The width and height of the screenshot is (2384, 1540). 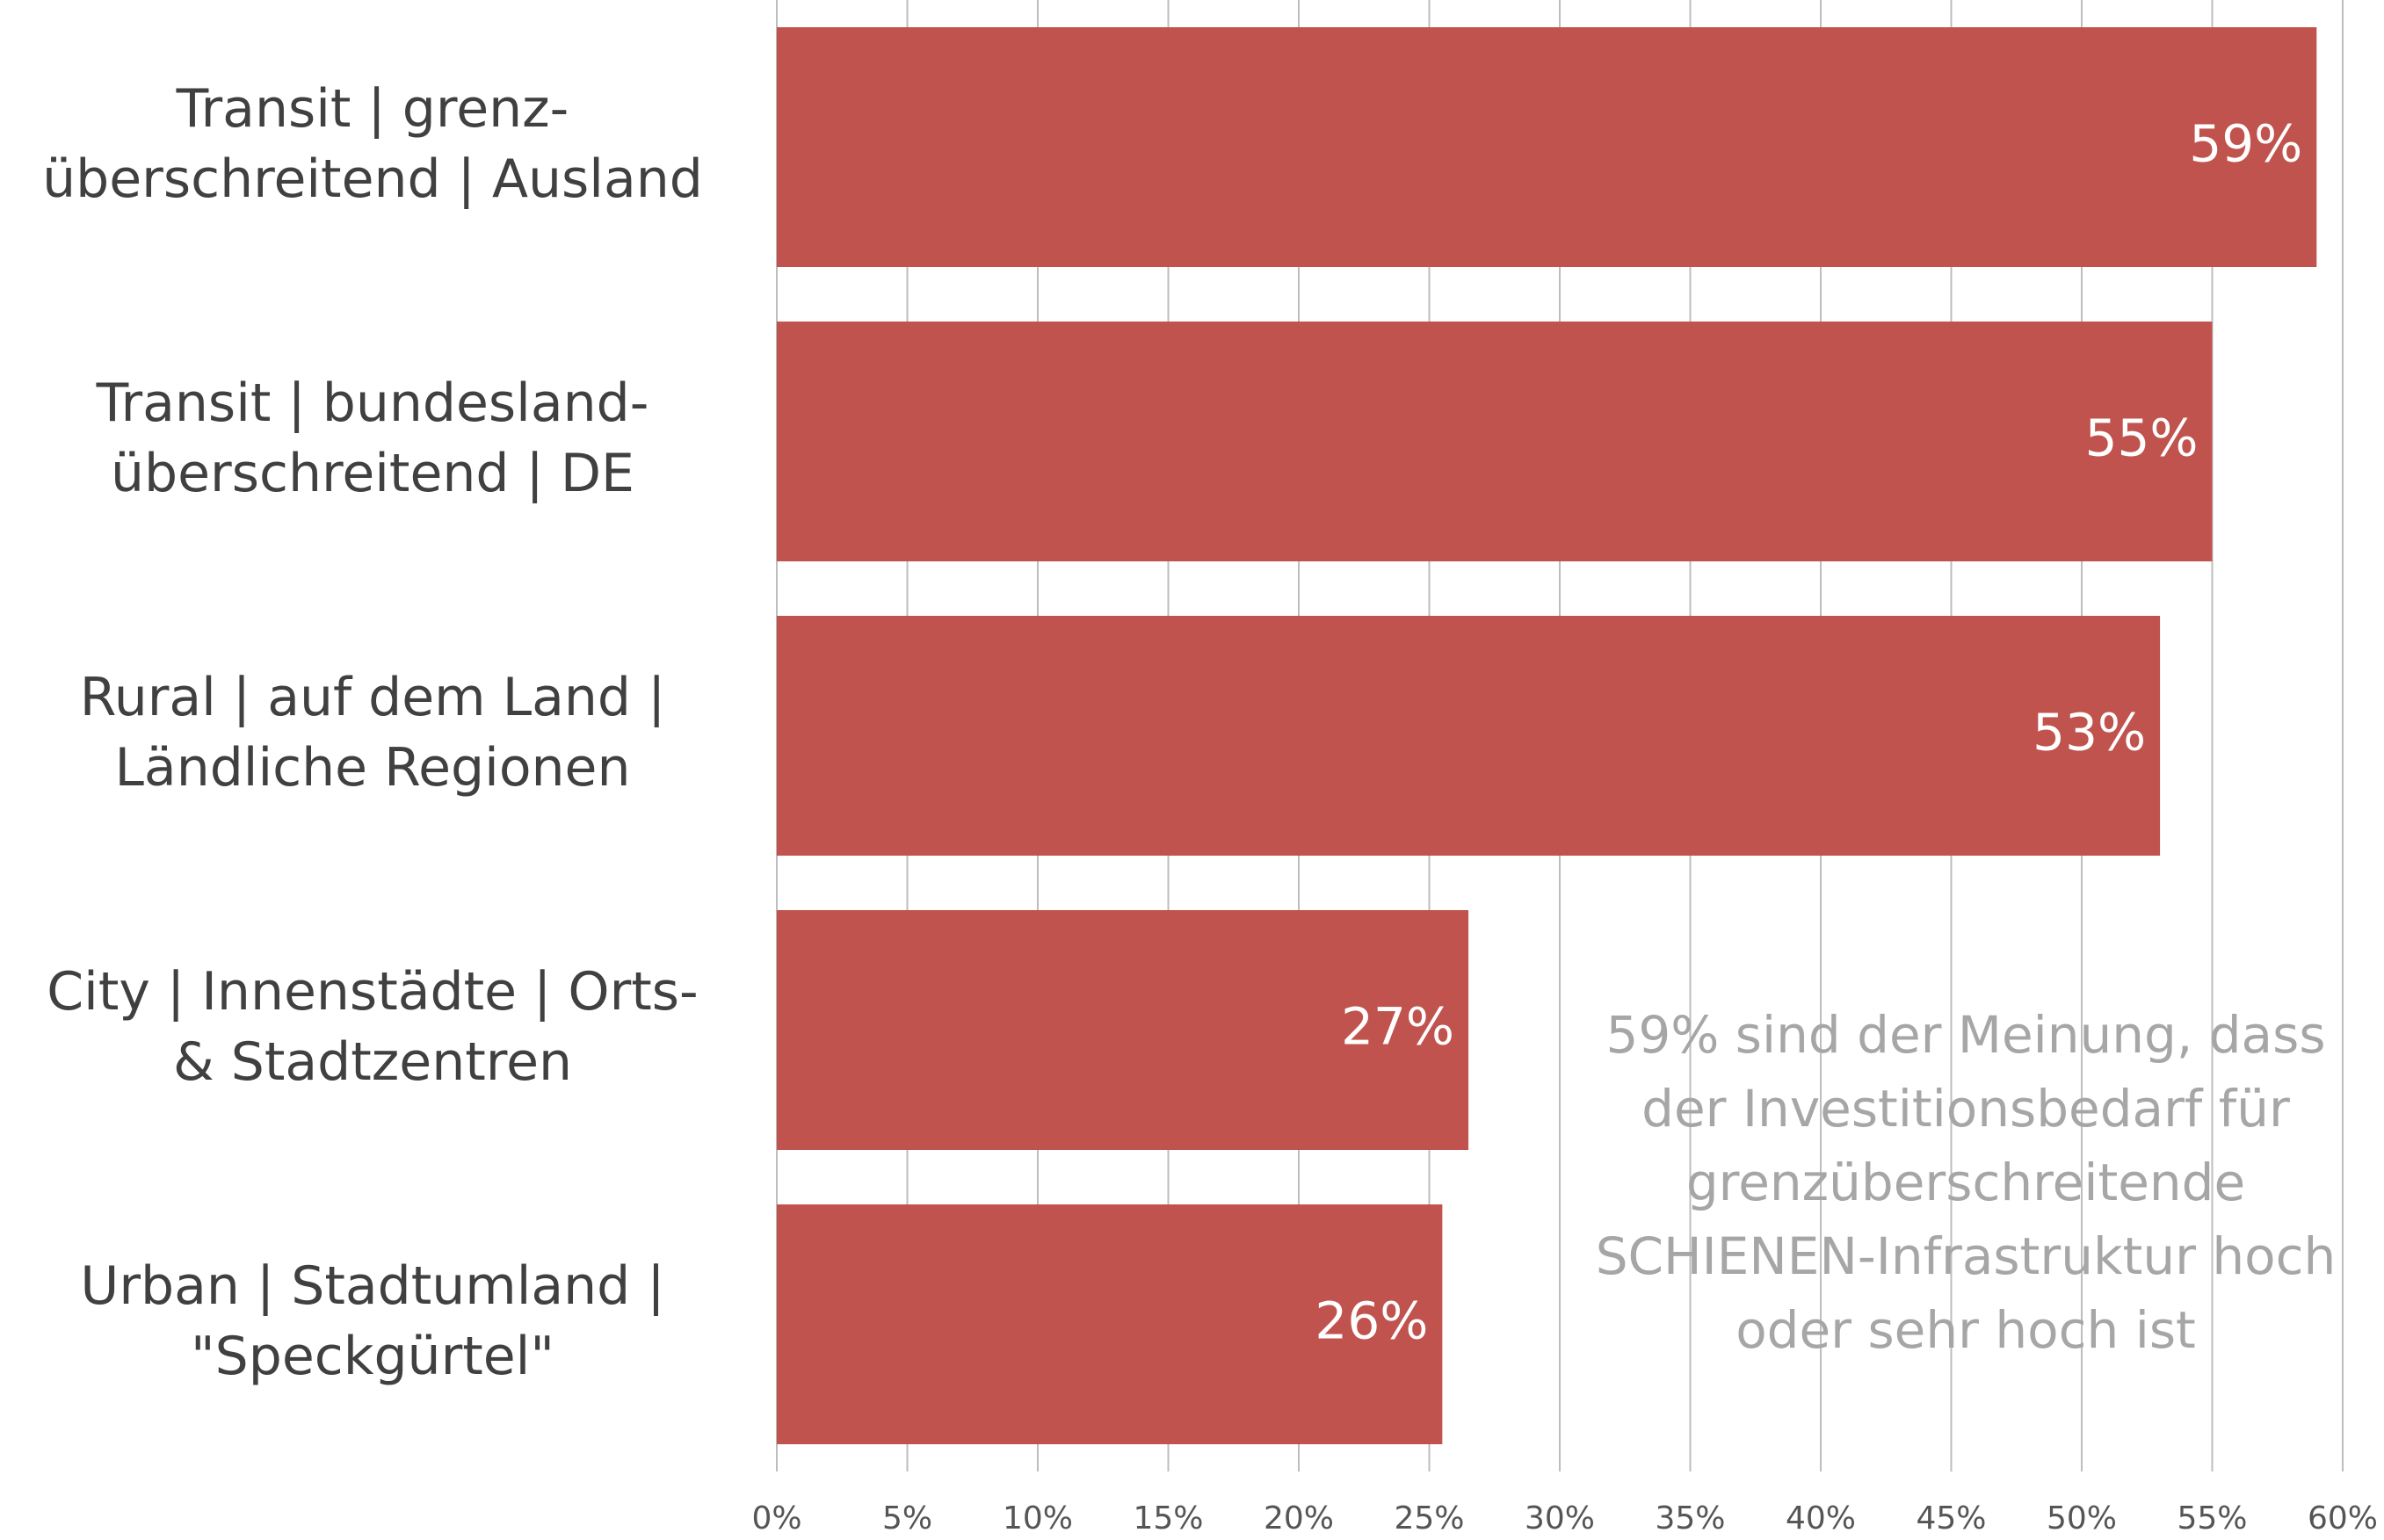 I want to click on category-label: City | Innenstädte | Orts-, so click(x=372, y=992).